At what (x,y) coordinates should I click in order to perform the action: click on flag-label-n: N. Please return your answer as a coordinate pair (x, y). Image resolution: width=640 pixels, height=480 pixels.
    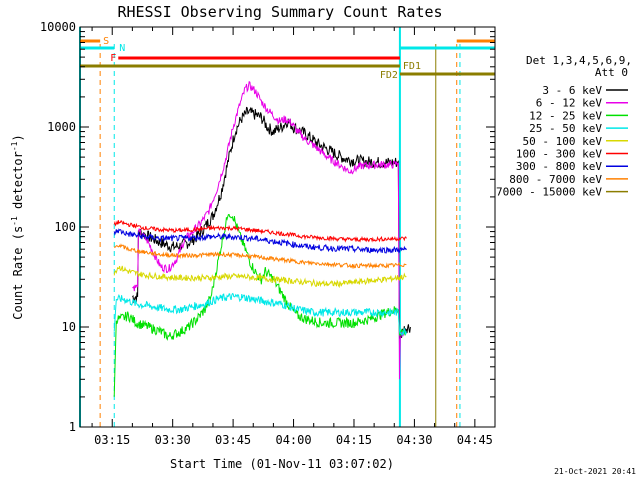
    Looking at the image, I should click on (122, 48).